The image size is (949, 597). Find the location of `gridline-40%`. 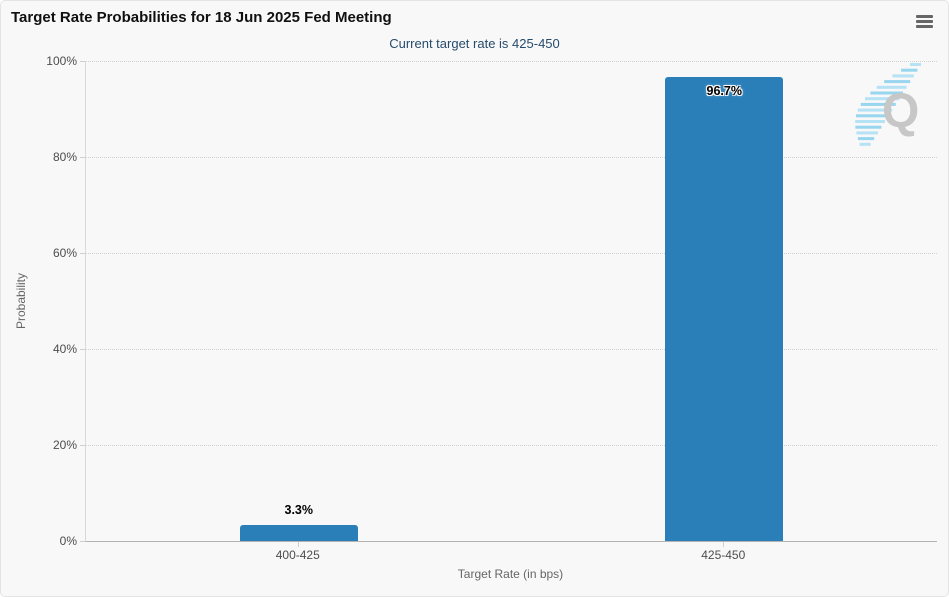

gridline-40% is located at coordinates (511, 349).